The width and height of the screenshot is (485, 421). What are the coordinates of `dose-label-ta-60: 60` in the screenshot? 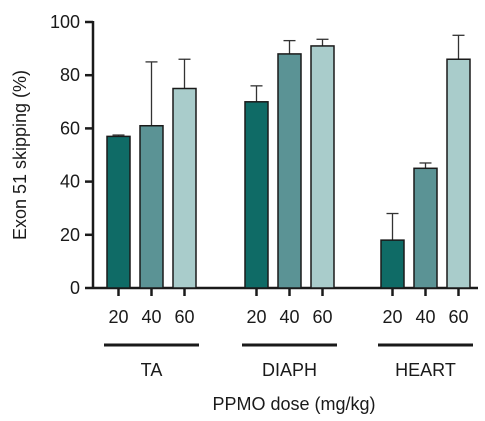 It's located at (184, 317).